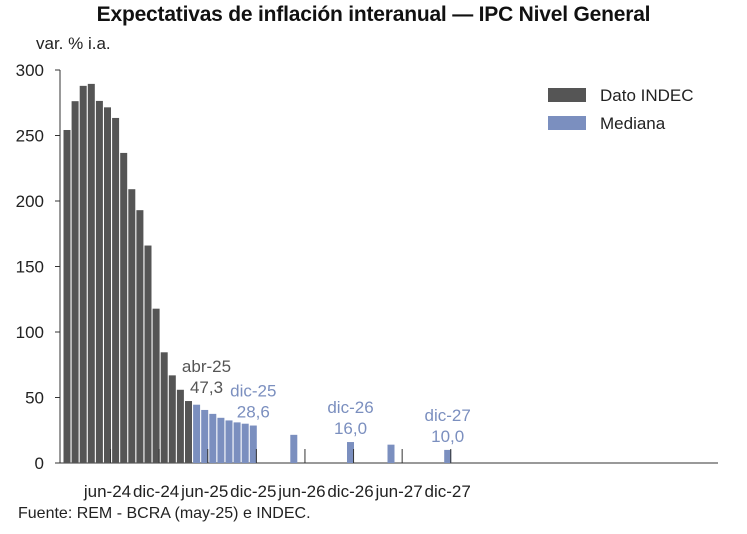 The height and width of the screenshot is (534, 747). Describe the element at coordinates (34, 398) in the screenshot. I see `y-tick-label-50: 50` at that location.